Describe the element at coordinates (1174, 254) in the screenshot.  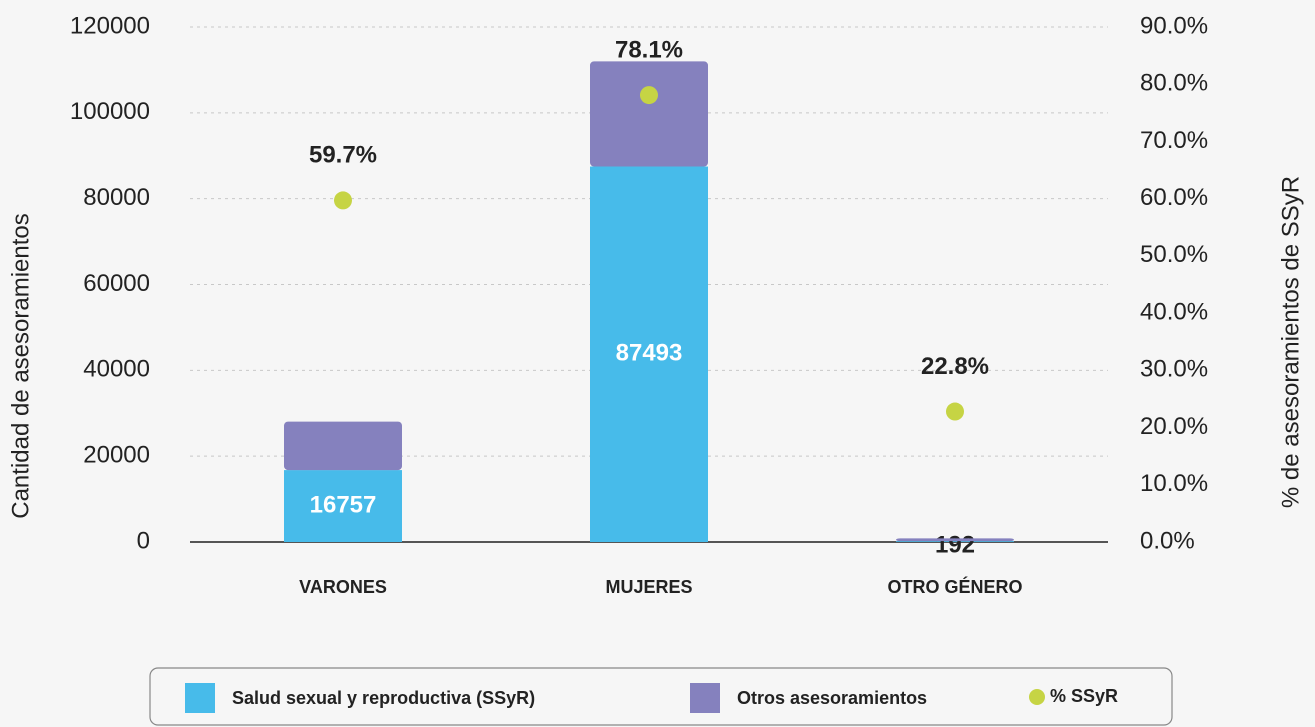
I see `y2-tick-label: 50.0%` at that location.